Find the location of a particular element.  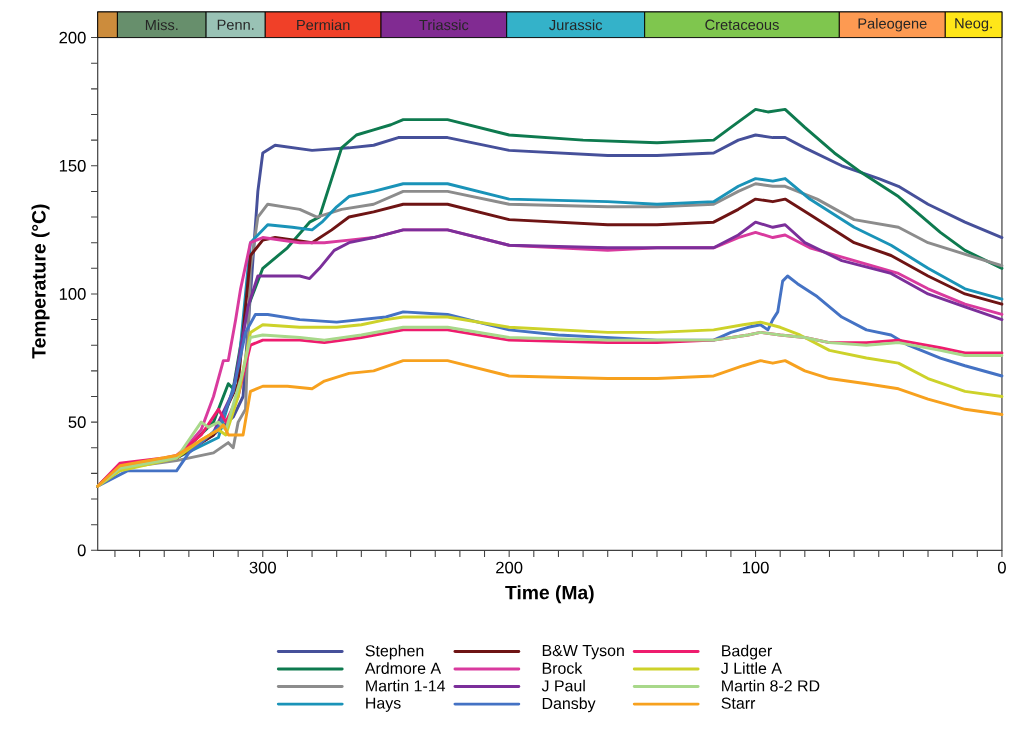

band-label: Jurassic is located at coordinates (576, 25).